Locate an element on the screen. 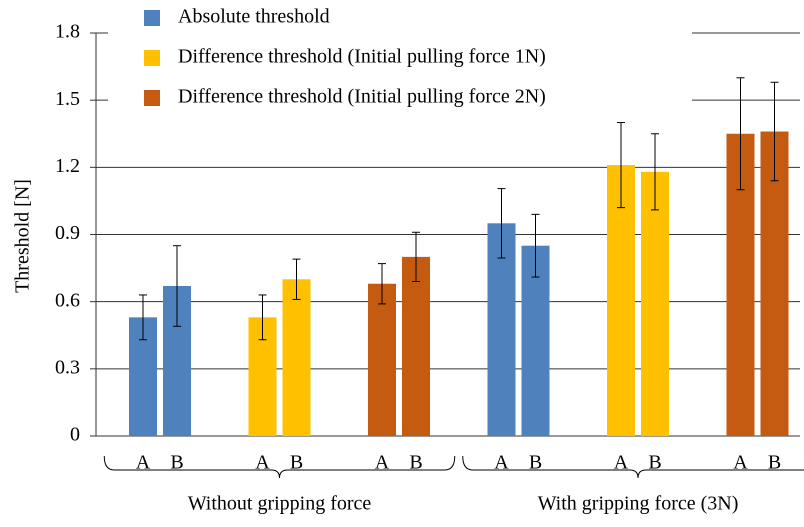 The height and width of the screenshot is (527, 804). y-tick-label: 1.5 is located at coordinates (67, 99).